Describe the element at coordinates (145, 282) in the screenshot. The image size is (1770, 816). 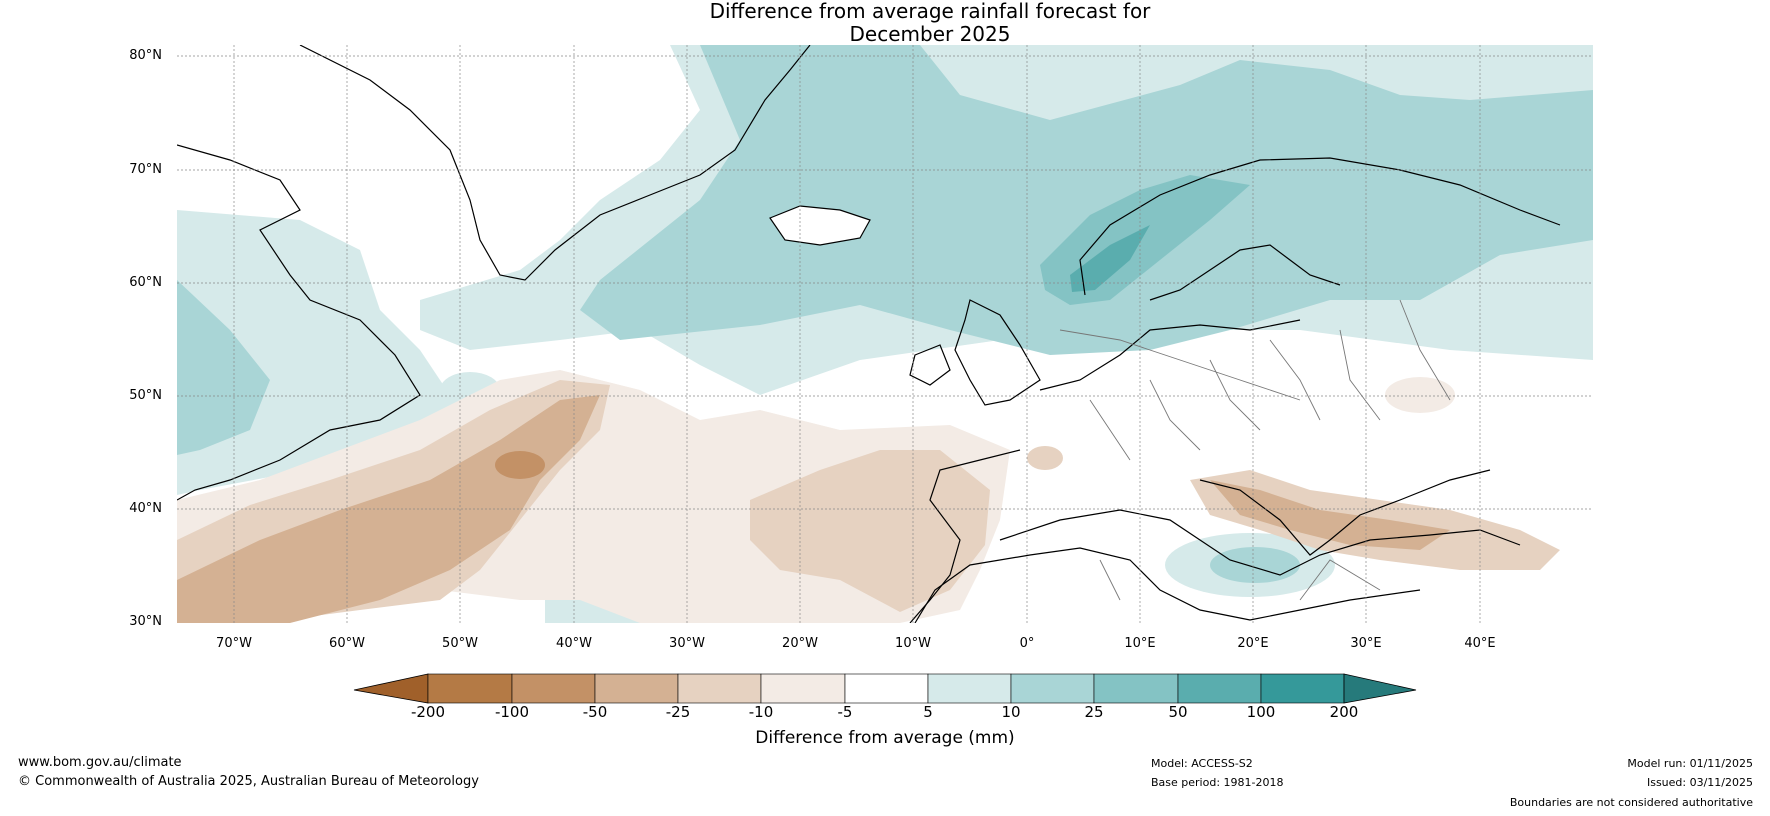
I see `lat-label-60n: 60°N` at that location.